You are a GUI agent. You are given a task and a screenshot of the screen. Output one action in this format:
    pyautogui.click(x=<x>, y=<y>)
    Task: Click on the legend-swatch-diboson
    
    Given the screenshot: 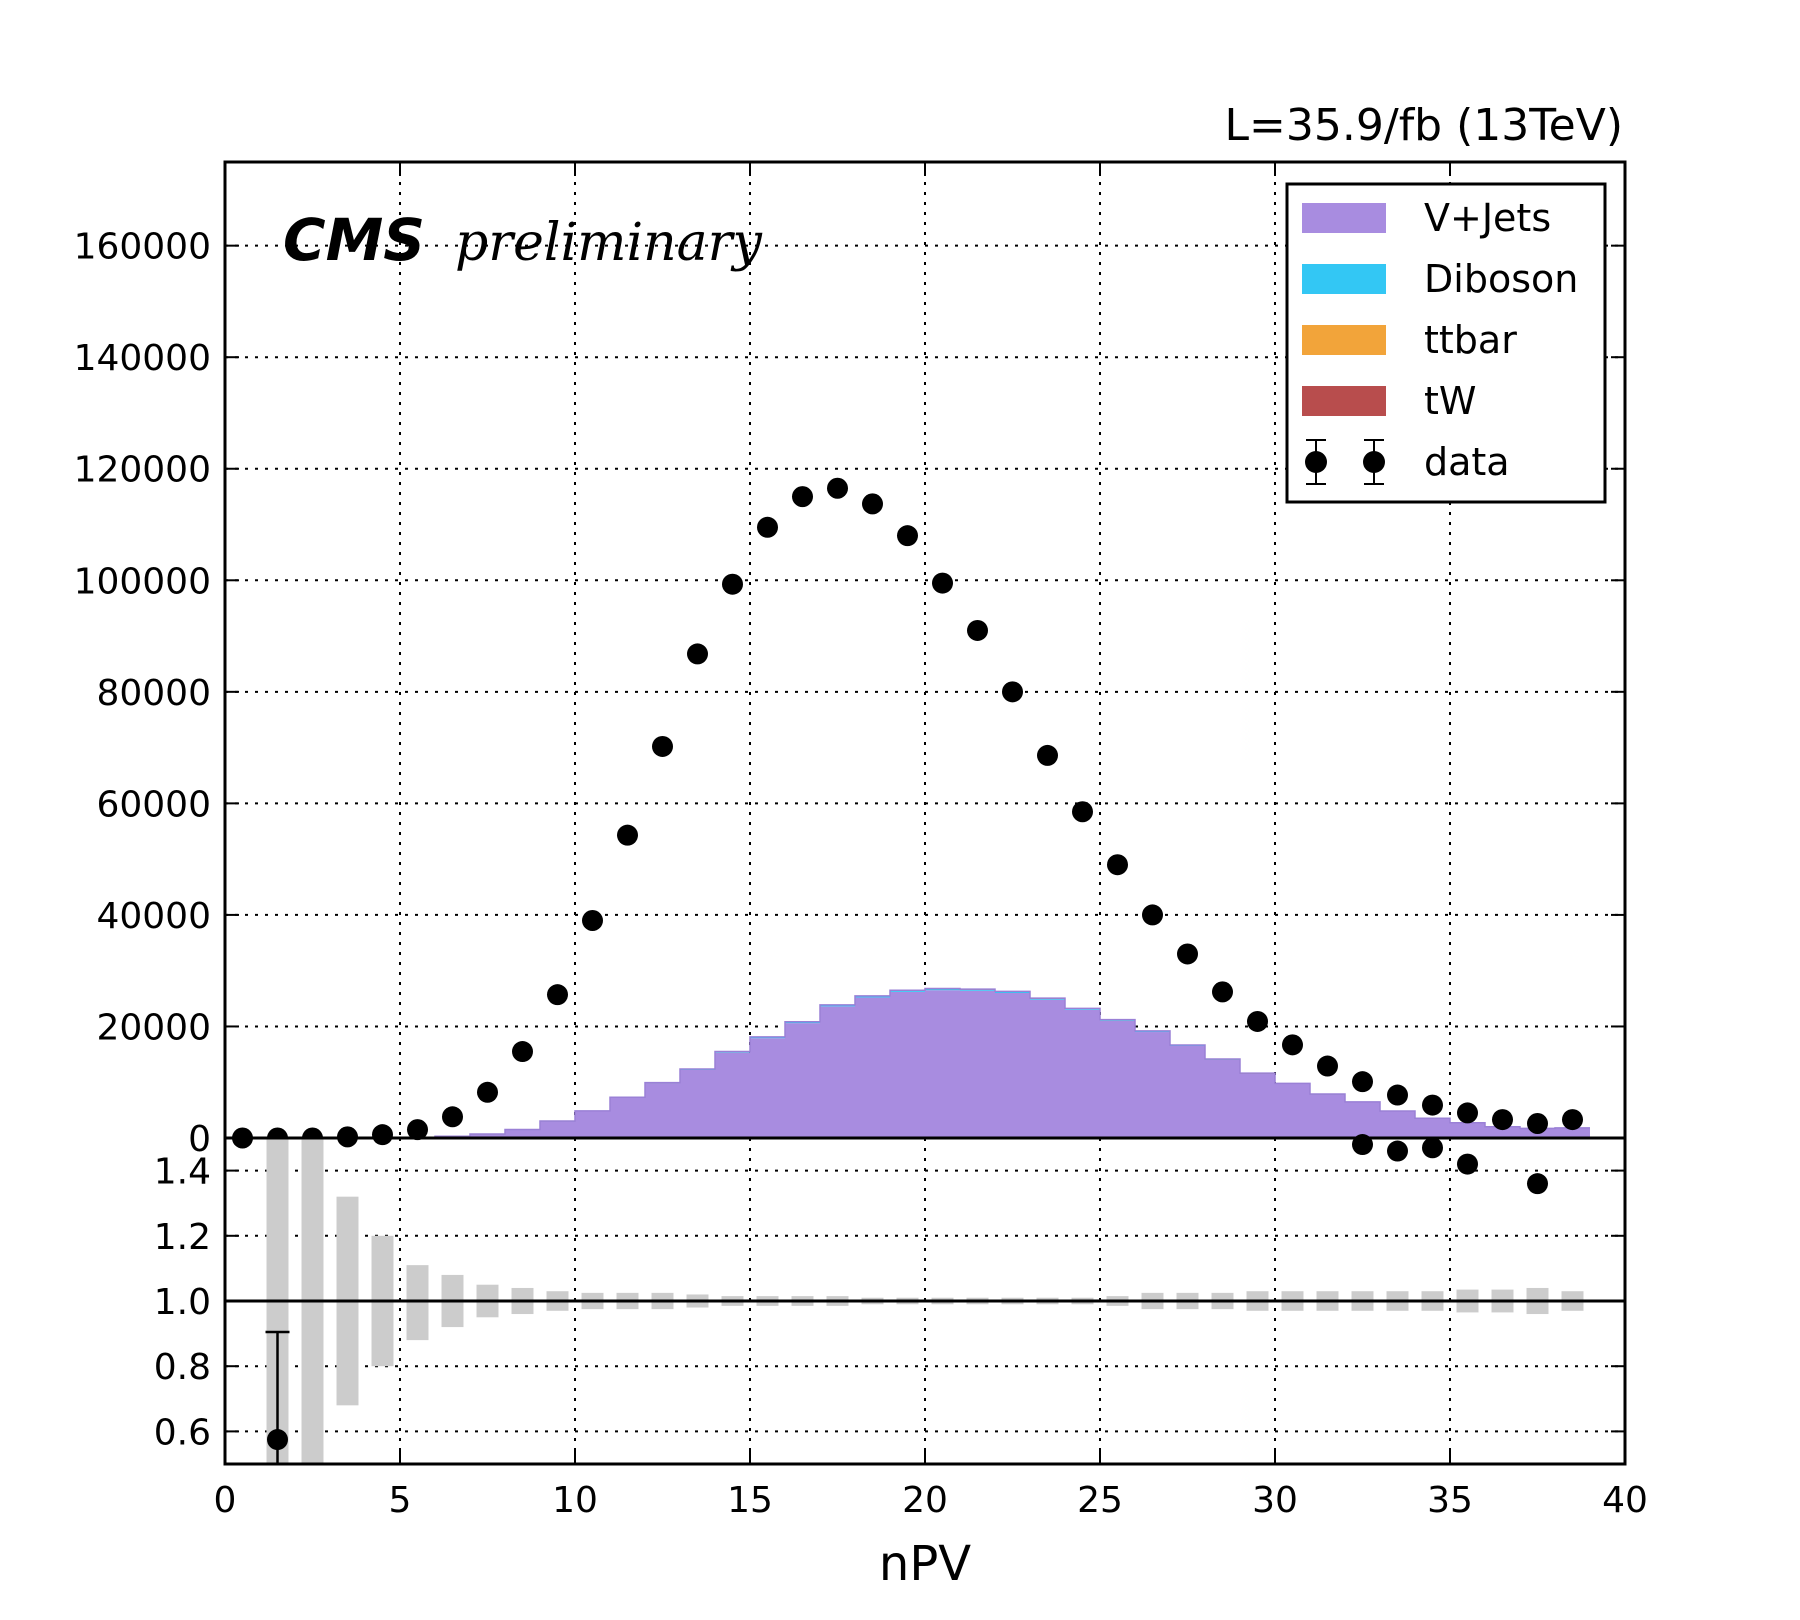 What is the action you would take?
    pyautogui.click(x=1344, y=279)
    